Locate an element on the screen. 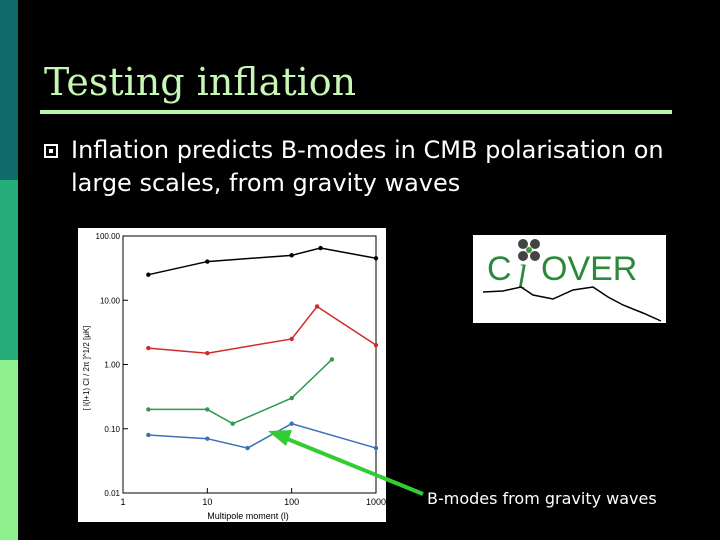 The image size is (720, 540). side-stripe-top is located at coordinates (9, 90).